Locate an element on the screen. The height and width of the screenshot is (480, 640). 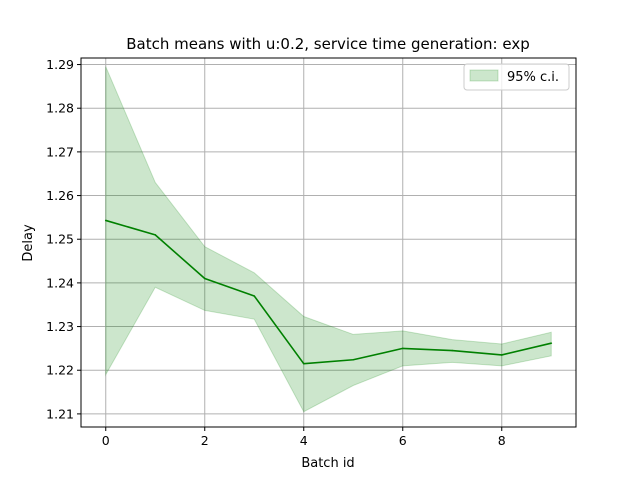
y-tick-label: 1.23 is located at coordinates (60, 326).